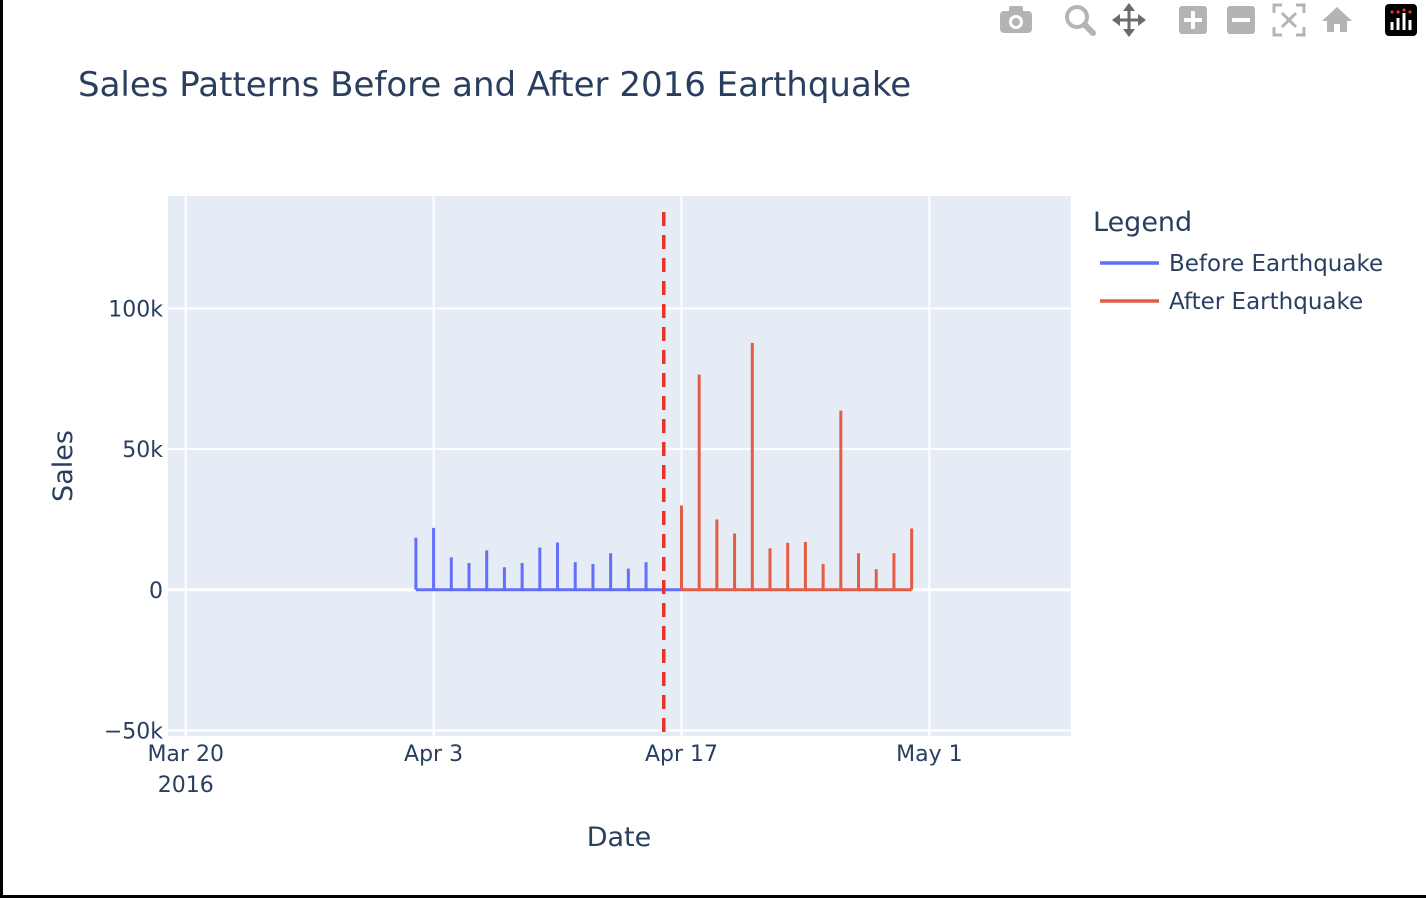  Describe the element at coordinates (1193, 20) in the screenshot. I see `zoom-in-icon: Zoom in` at that location.